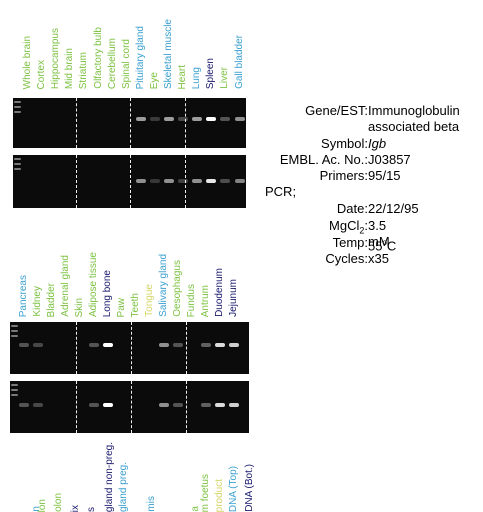  Describe the element at coordinates (344, 143) in the screenshot. I see `symbol-label: Symbol:` at that location.